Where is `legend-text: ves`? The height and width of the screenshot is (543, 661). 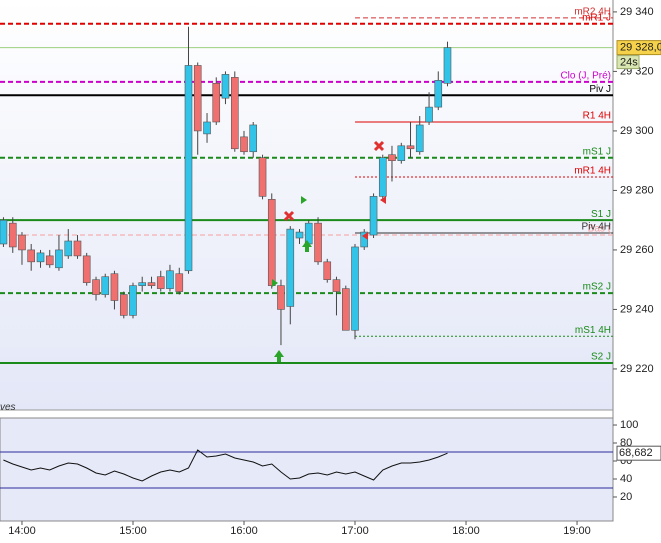 legend-text: ves is located at coordinates (8, 407).